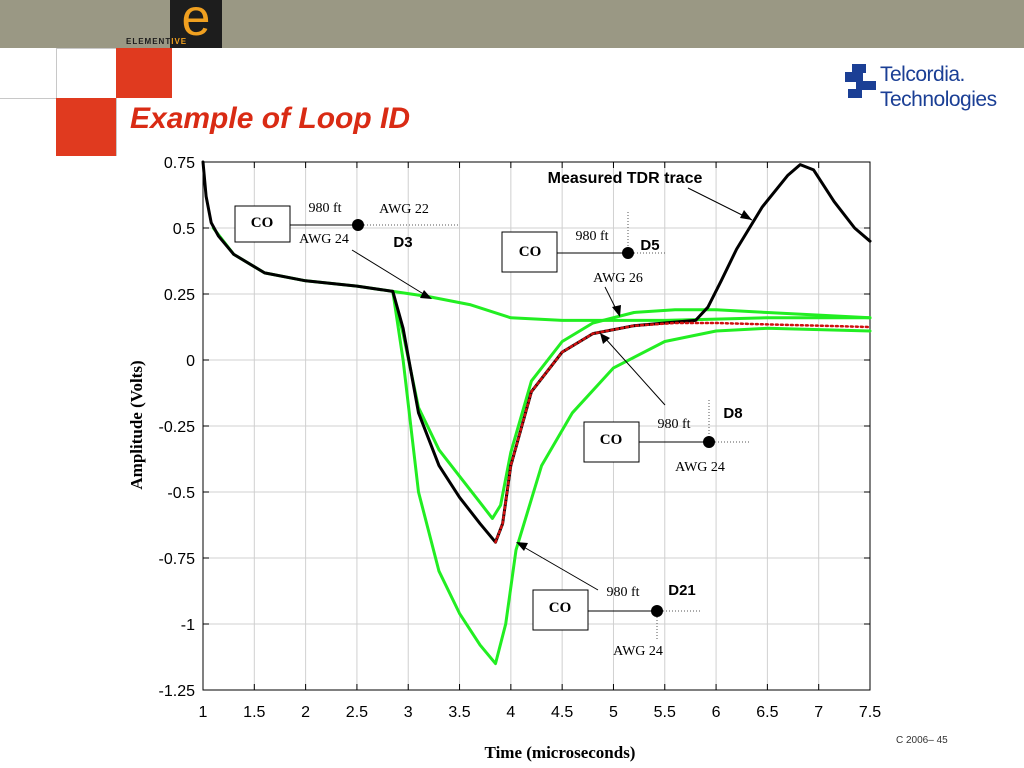 The height and width of the screenshot is (768, 1024). I want to click on d3-node, so click(358, 225).